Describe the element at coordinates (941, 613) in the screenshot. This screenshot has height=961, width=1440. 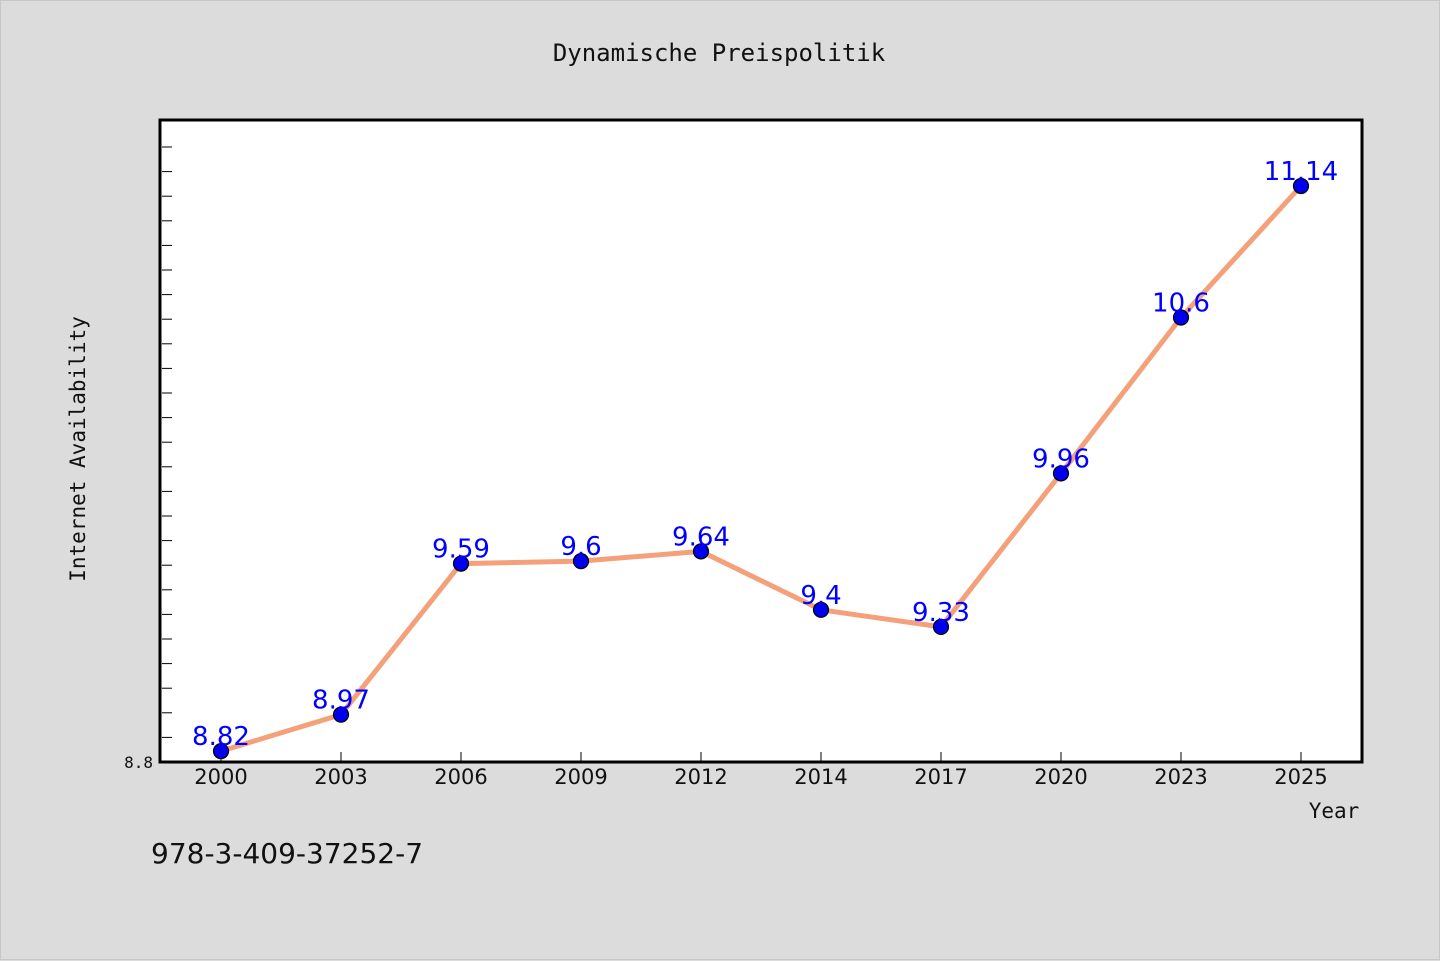
I see `data-label: 9.33` at that location.